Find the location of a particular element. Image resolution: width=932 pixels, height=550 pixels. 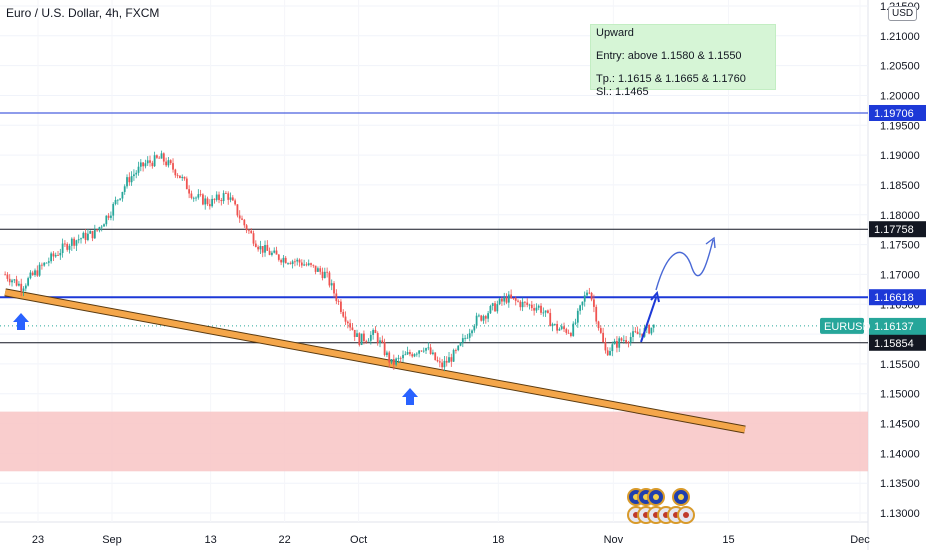

note-line-direction: Upward is located at coordinates (615, 33).